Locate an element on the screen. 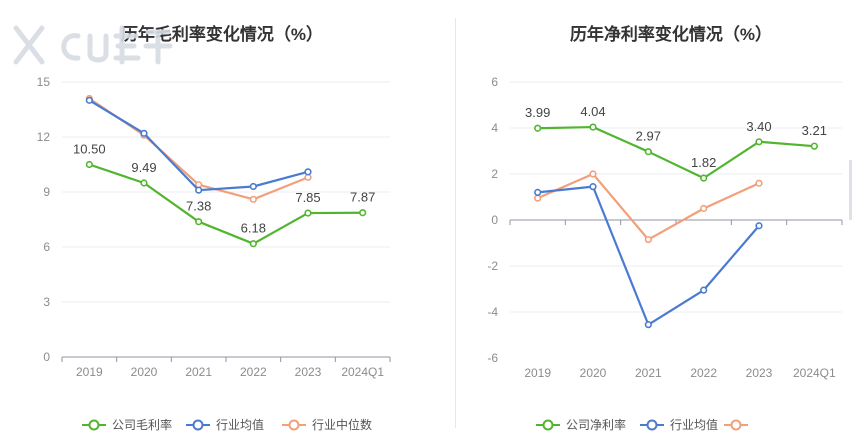 The width and height of the screenshot is (852, 443). chart-title: 历年毛利率变化情况（%） is located at coordinates (222, 34).